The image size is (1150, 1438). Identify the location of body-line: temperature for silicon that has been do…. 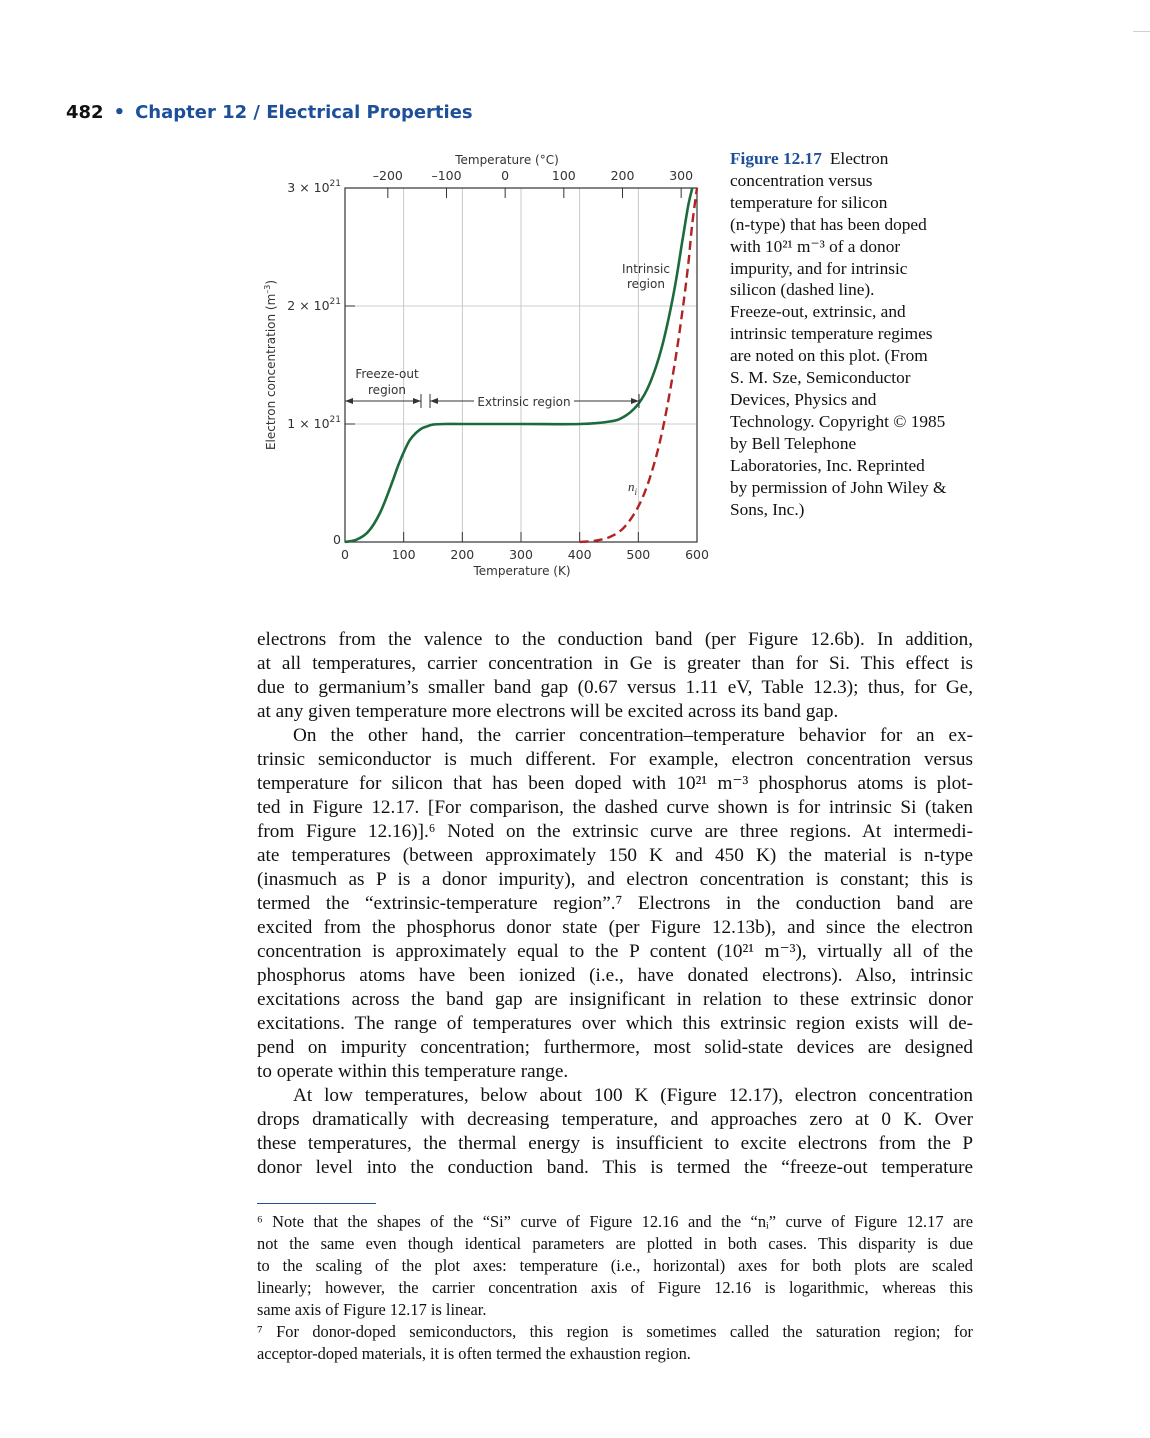
(615, 783).